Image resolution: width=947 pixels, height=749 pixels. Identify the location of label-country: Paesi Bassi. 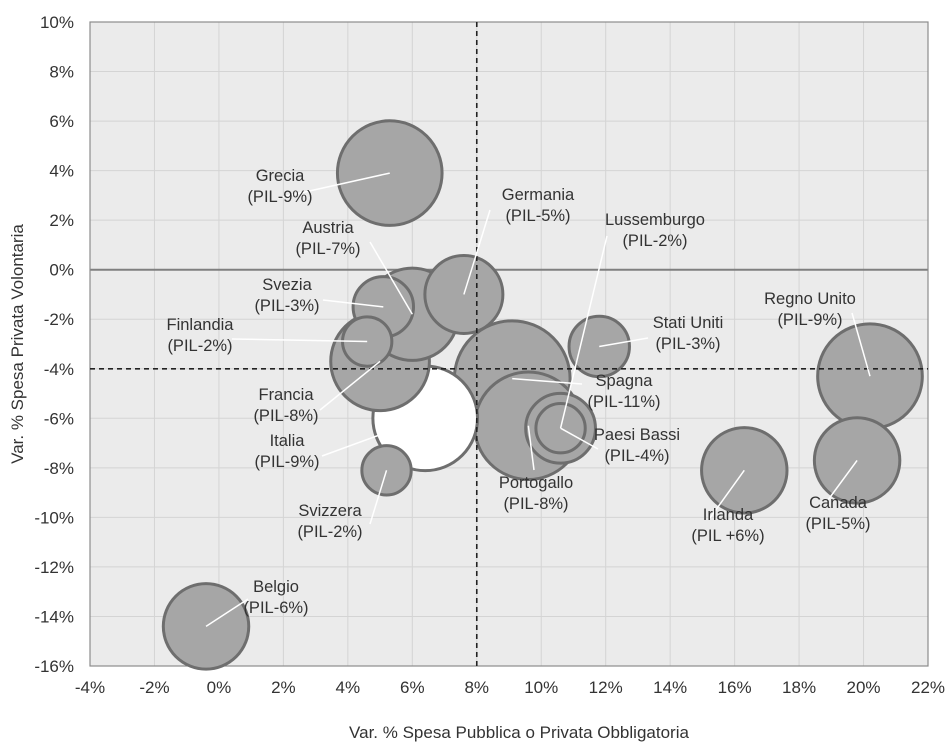
(637, 435).